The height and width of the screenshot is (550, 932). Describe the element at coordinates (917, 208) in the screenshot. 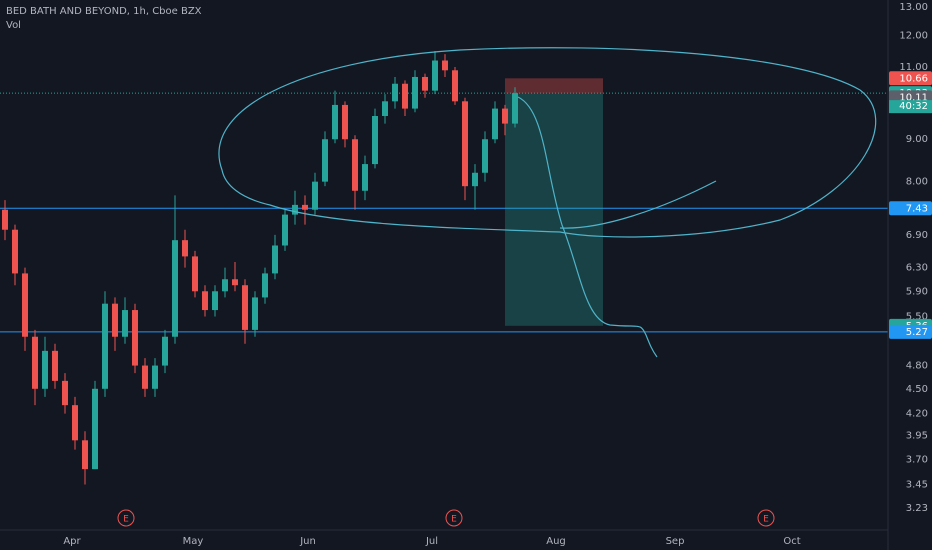

I see `price-tag-label: 7.43` at that location.